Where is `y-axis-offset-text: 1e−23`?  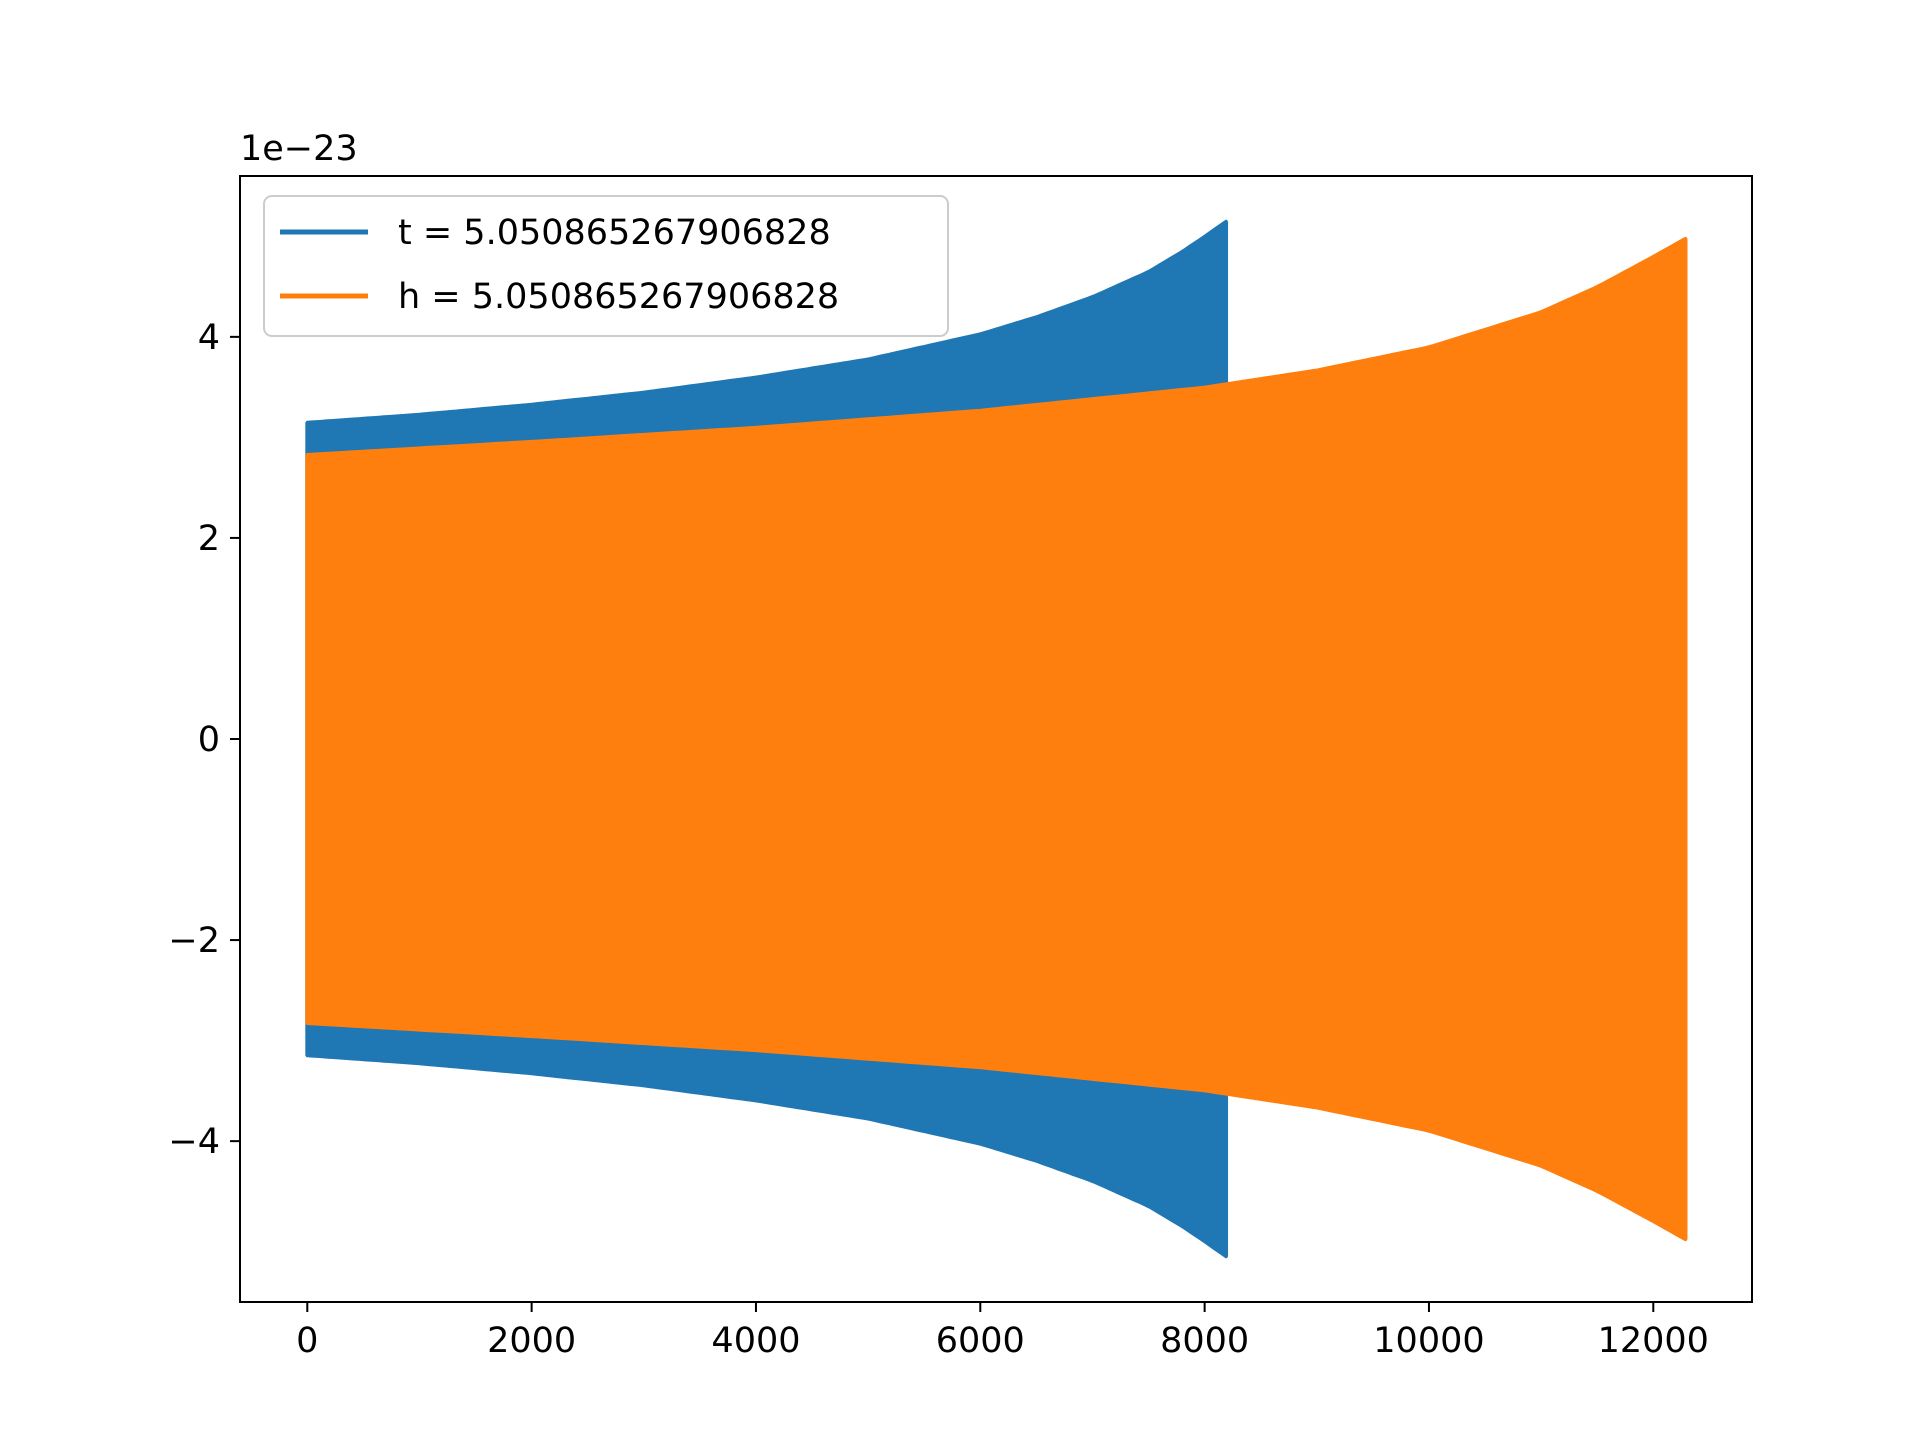
y-axis-offset-text: 1e−23 is located at coordinates (299, 149).